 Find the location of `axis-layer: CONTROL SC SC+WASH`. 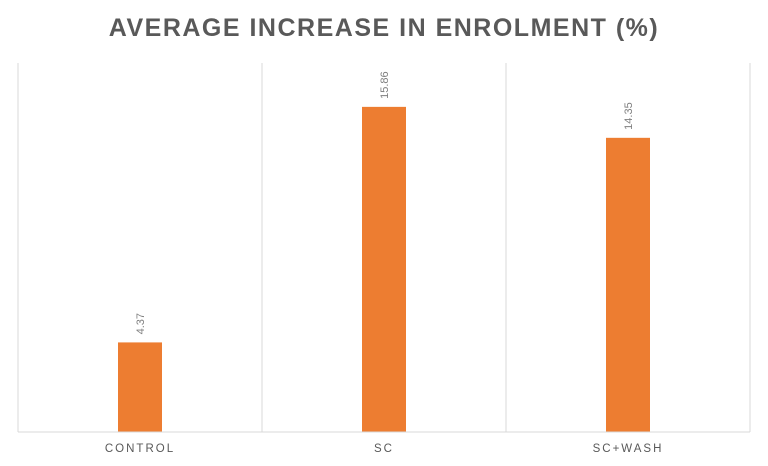

axis-layer: CONTROL SC SC+WASH is located at coordinates (384, 443).